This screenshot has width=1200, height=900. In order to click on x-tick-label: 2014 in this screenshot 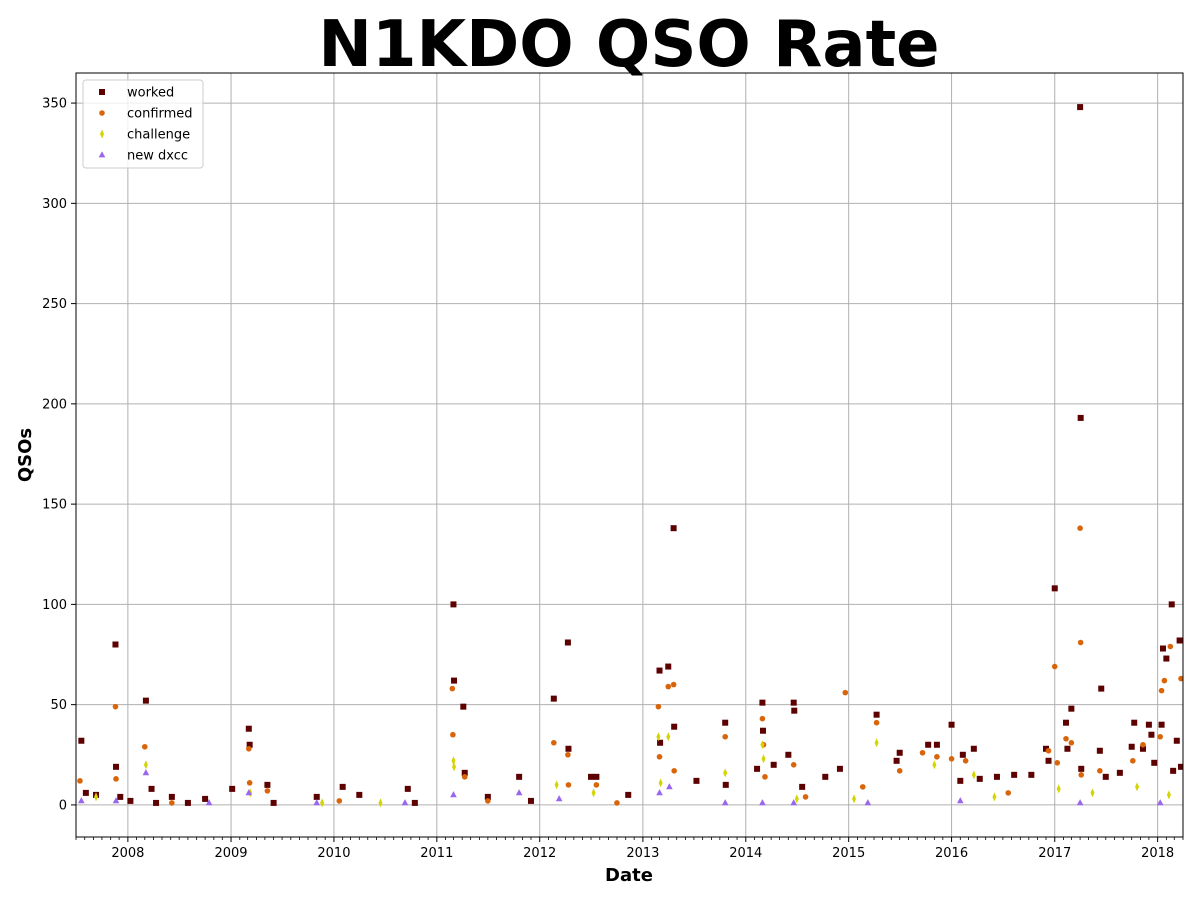, I will do `click(745, 853)`.